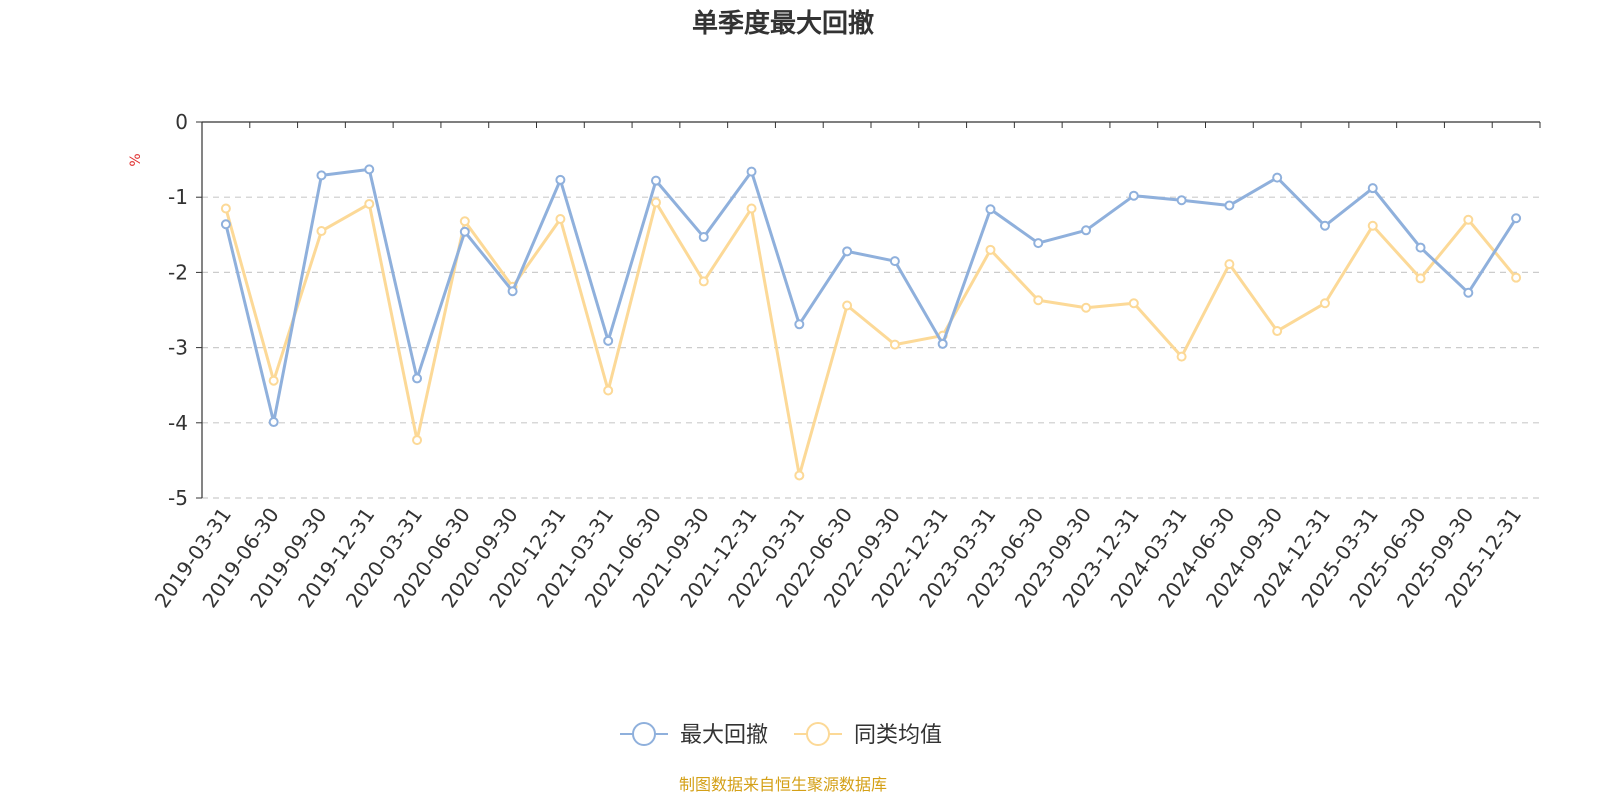 The image size is (1600, 800). What do you see at coordinates (136, 159) in the screenshot?
I see `y-axis-unit: %` at bounding box center [136, 159].